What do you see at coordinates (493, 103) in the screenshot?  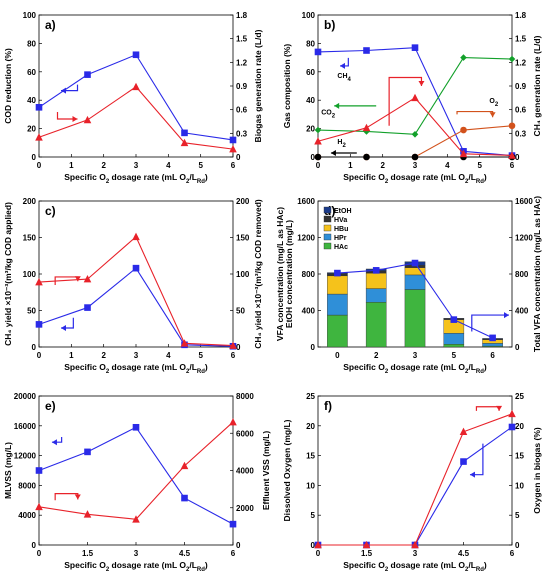 I see `o2-label: O2` at bounding box center [493, 103].